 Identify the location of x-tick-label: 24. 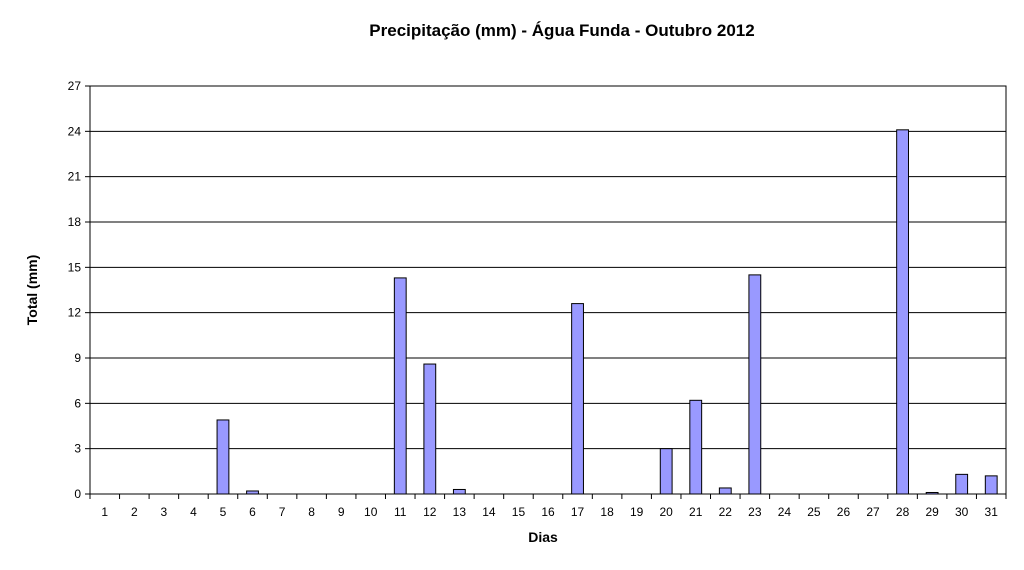
(785, 512).